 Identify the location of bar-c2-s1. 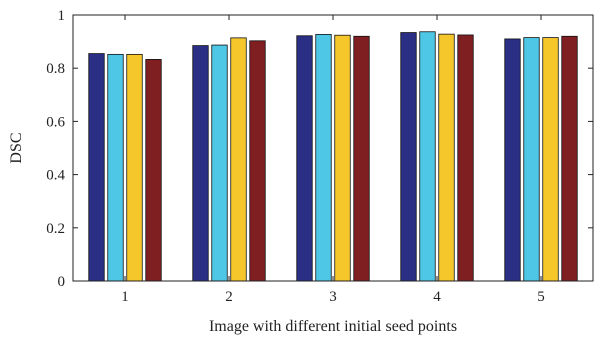
(200, 163).